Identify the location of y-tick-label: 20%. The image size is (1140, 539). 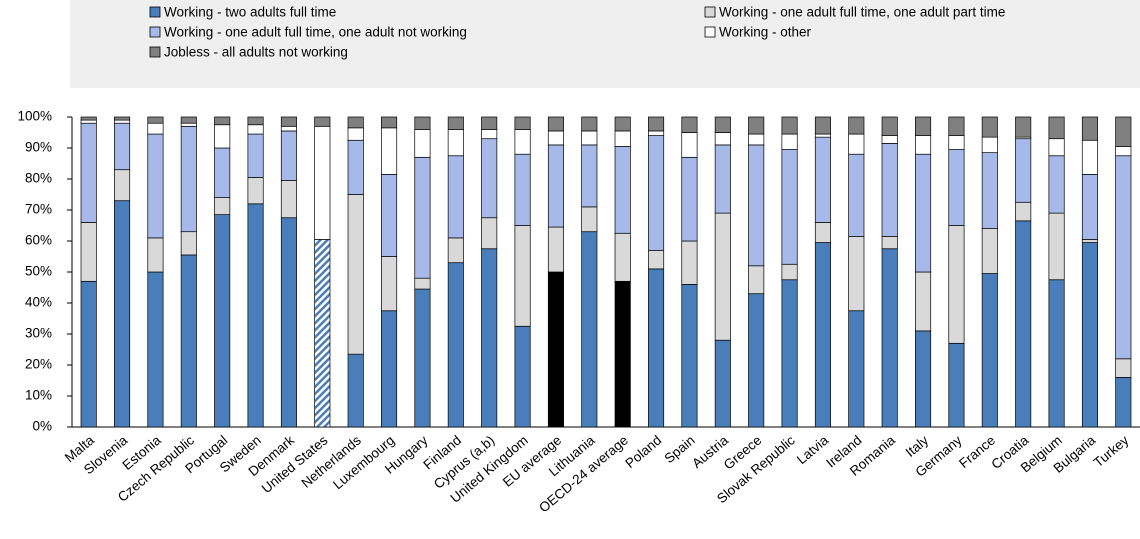
(38, 364).